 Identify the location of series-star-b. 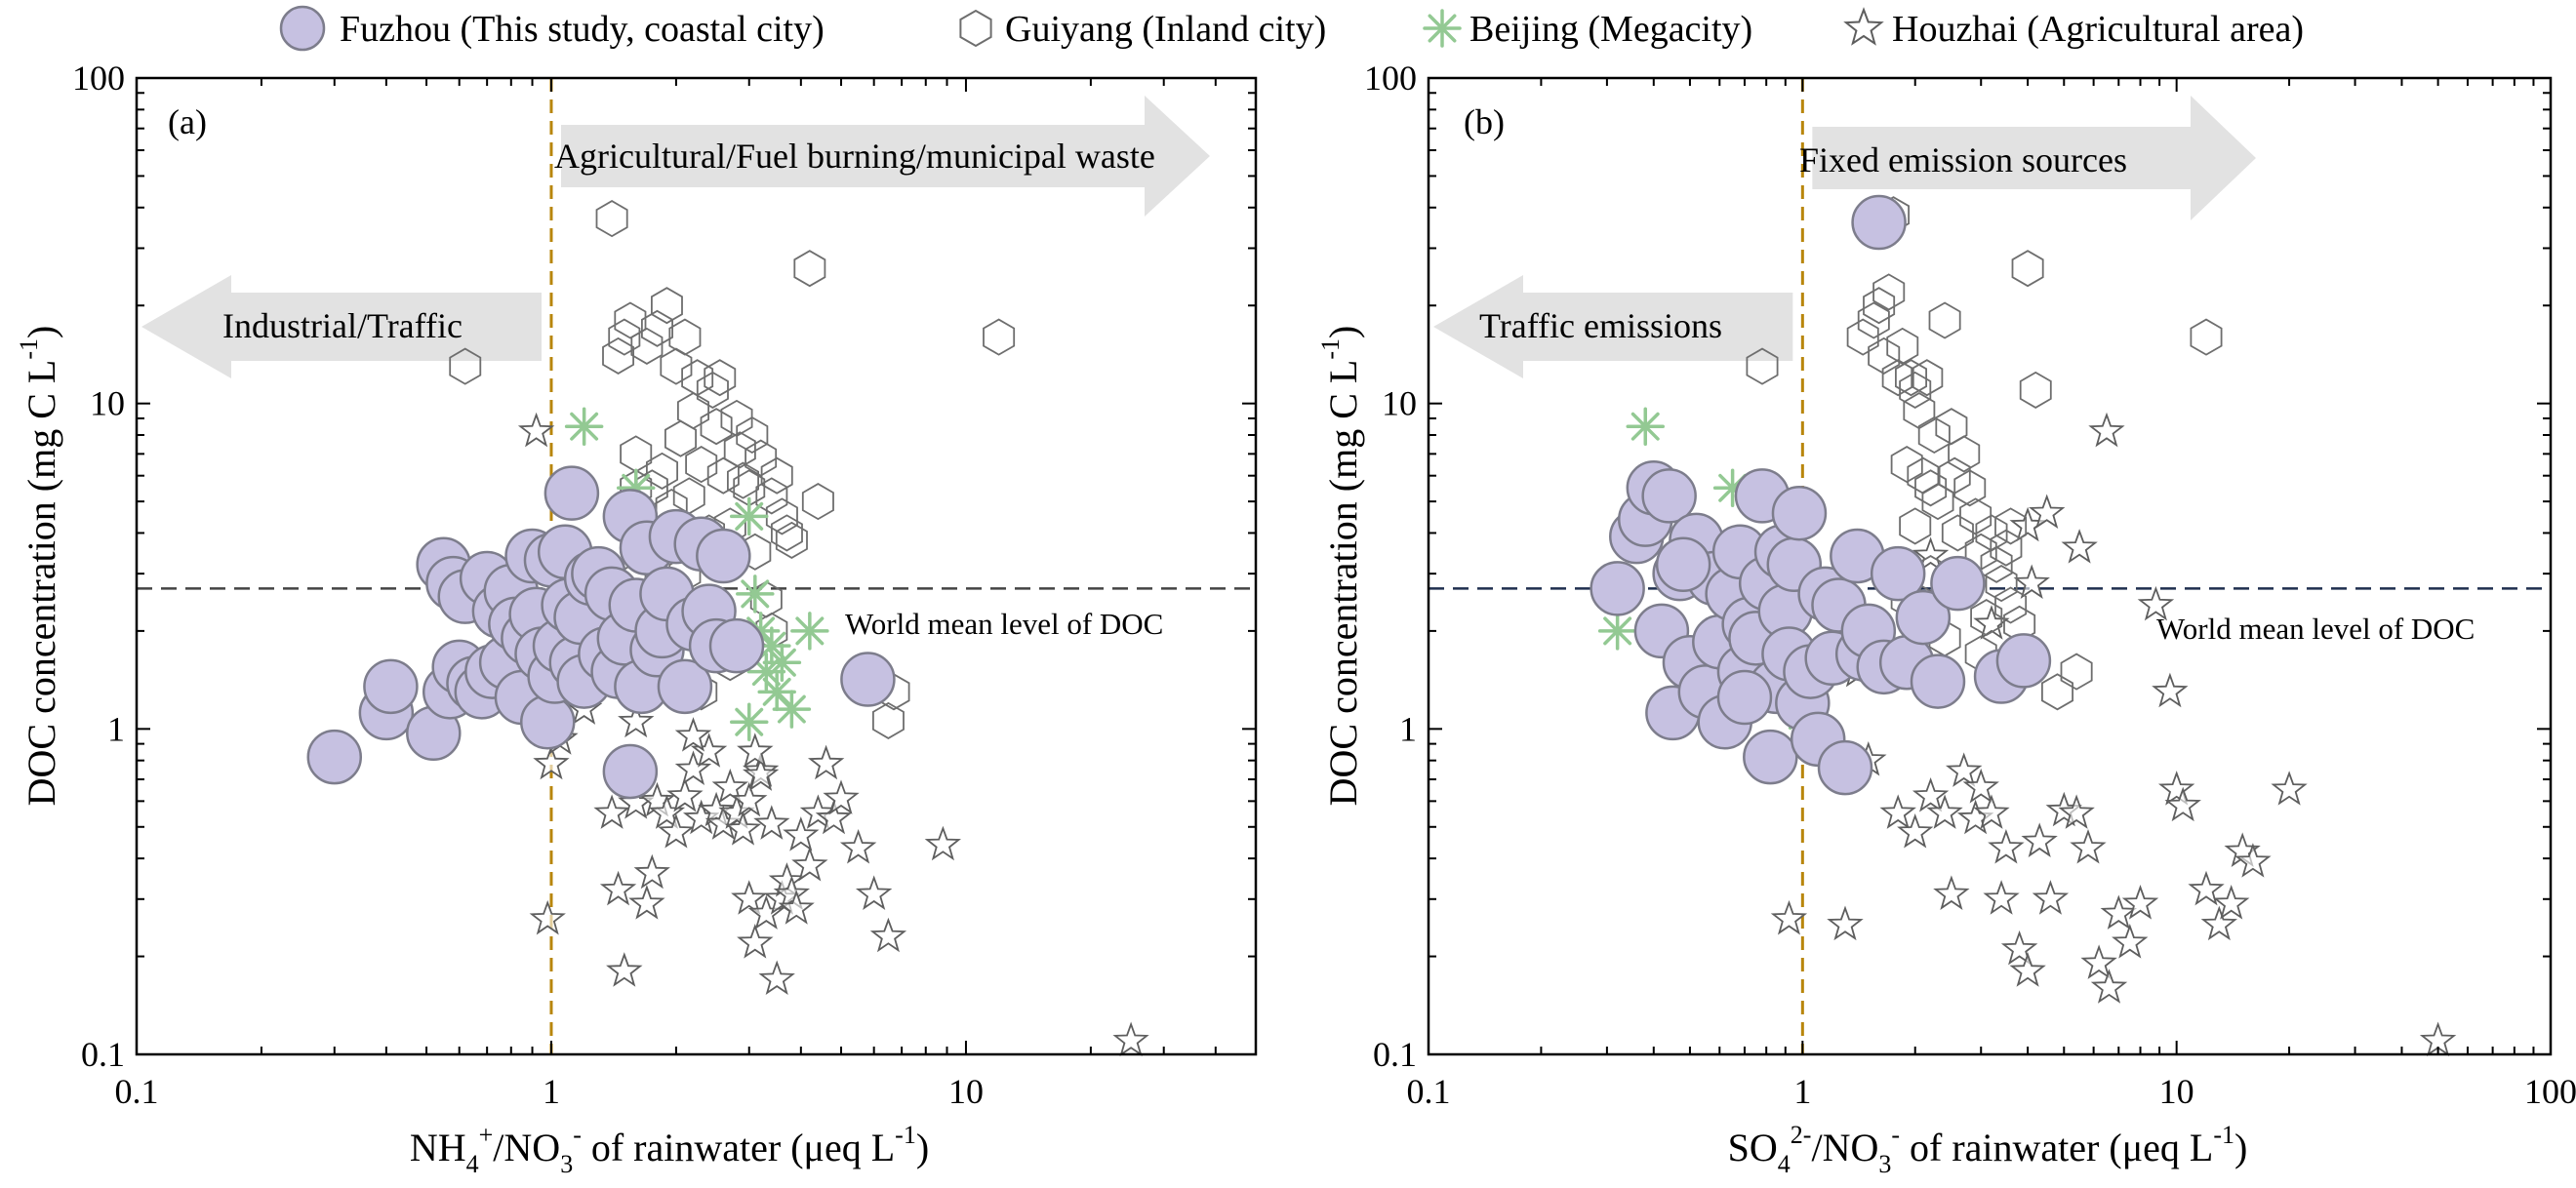
(2113, 734).